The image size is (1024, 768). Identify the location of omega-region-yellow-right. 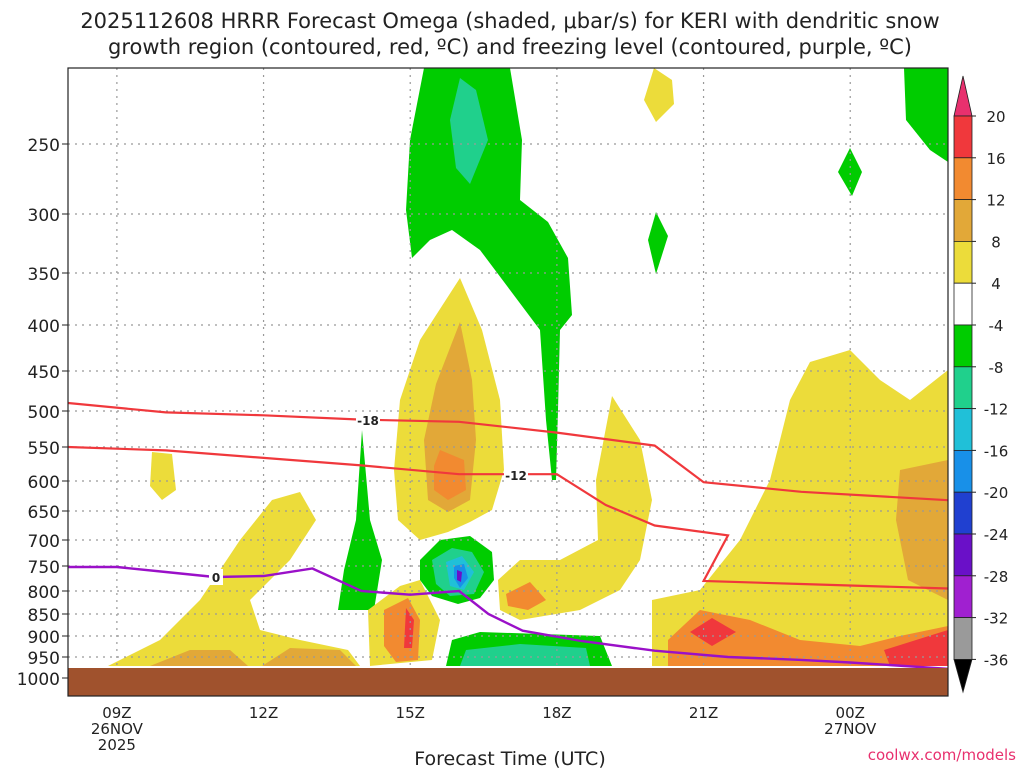
(575, 508).